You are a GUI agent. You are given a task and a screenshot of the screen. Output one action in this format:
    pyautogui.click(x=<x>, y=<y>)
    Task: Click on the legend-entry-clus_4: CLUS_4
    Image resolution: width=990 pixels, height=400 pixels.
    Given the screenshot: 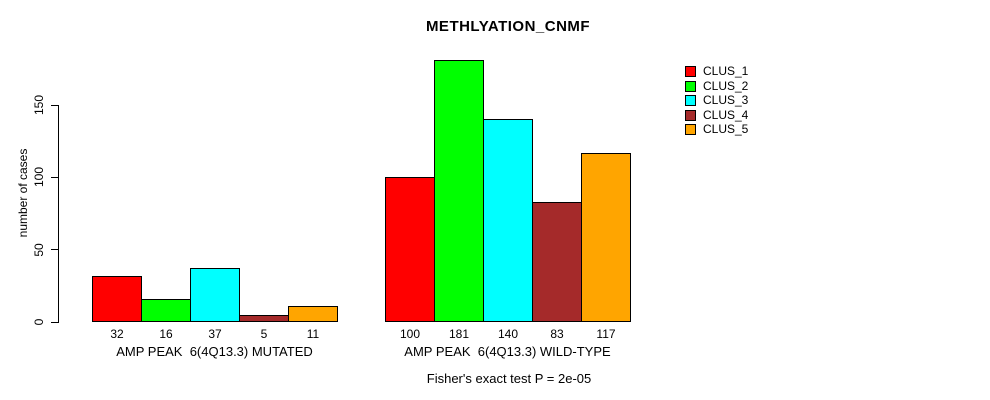 What is the action you would take?
    pyautogui.click(x=717, y=114)
    